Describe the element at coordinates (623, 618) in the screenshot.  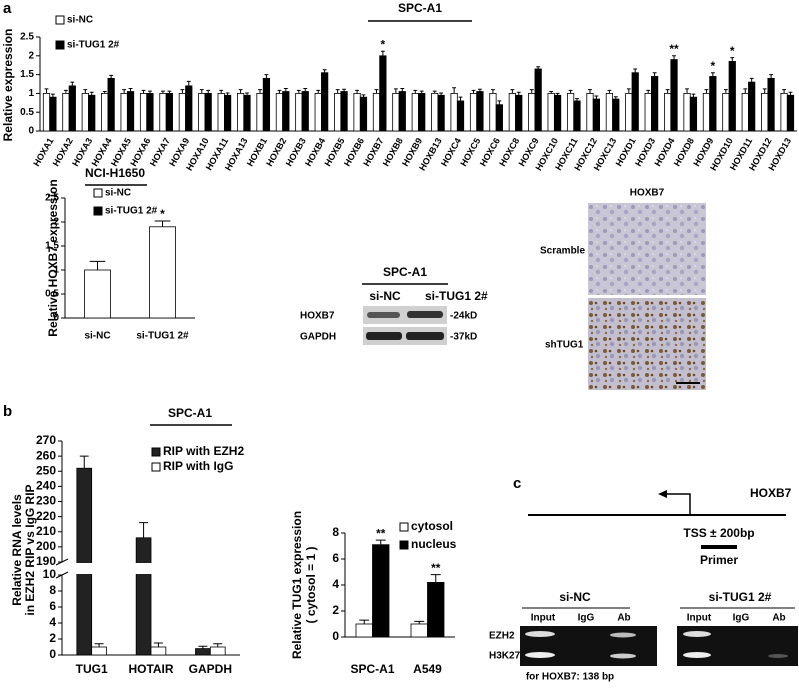
I see `lane-label: Ab` at that location.